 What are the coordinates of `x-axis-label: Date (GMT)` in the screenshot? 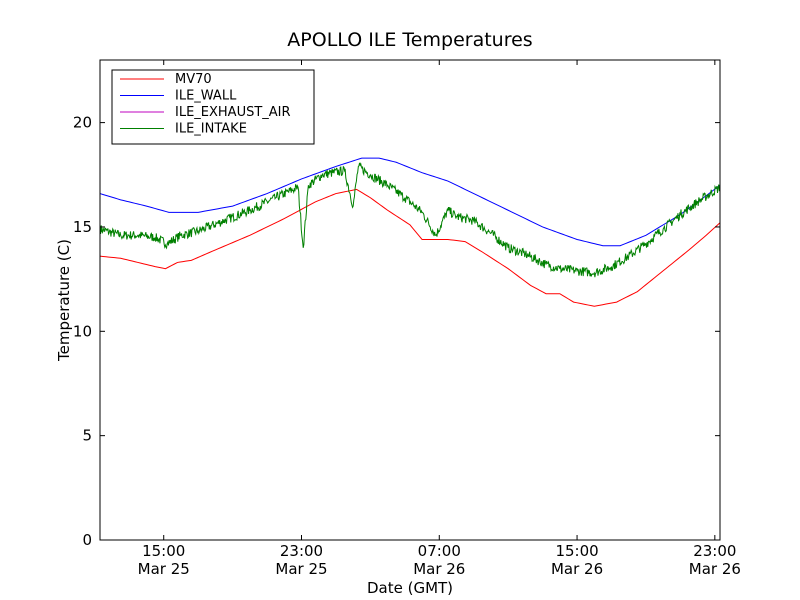 It's located at (410, 588).